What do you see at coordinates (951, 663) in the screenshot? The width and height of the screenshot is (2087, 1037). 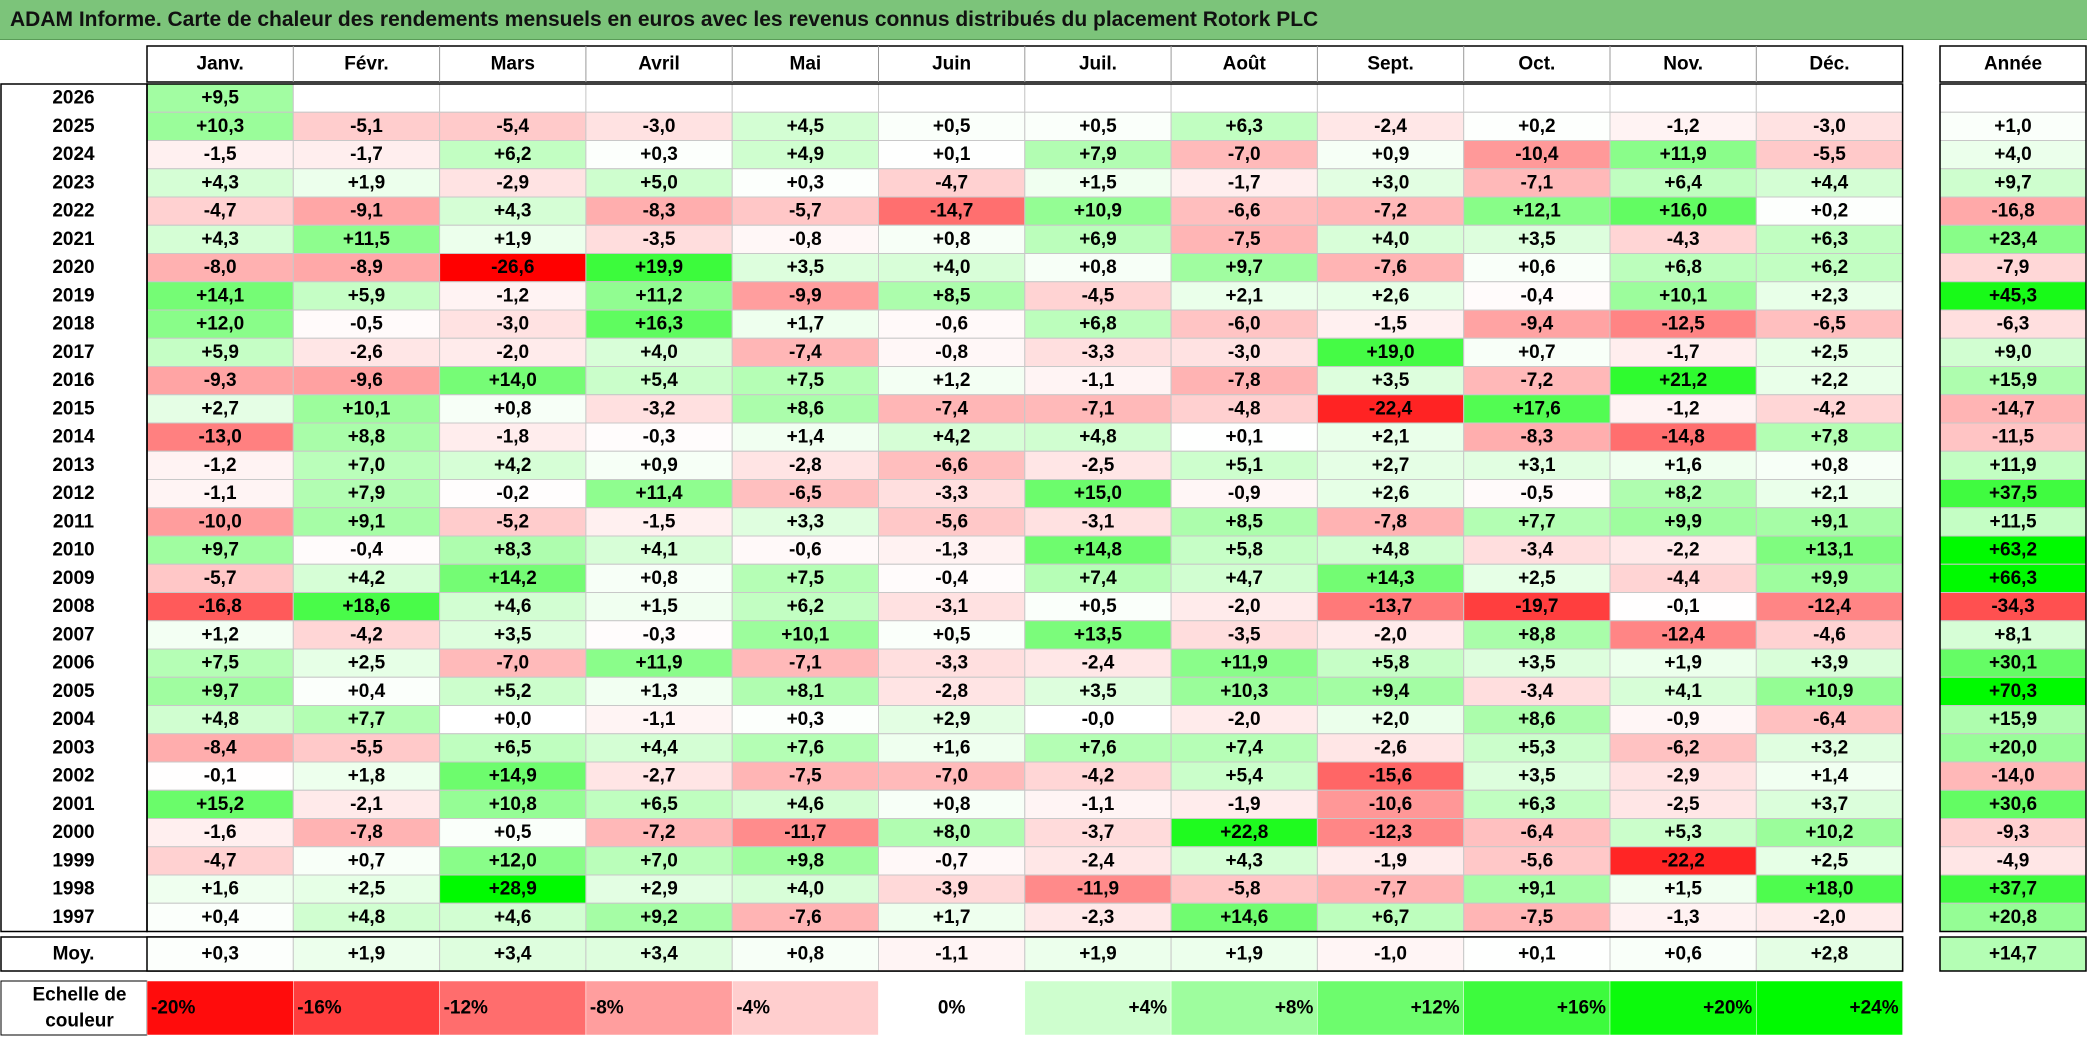 I see `cell-value: -3,3` at bounding box center [951, 663].